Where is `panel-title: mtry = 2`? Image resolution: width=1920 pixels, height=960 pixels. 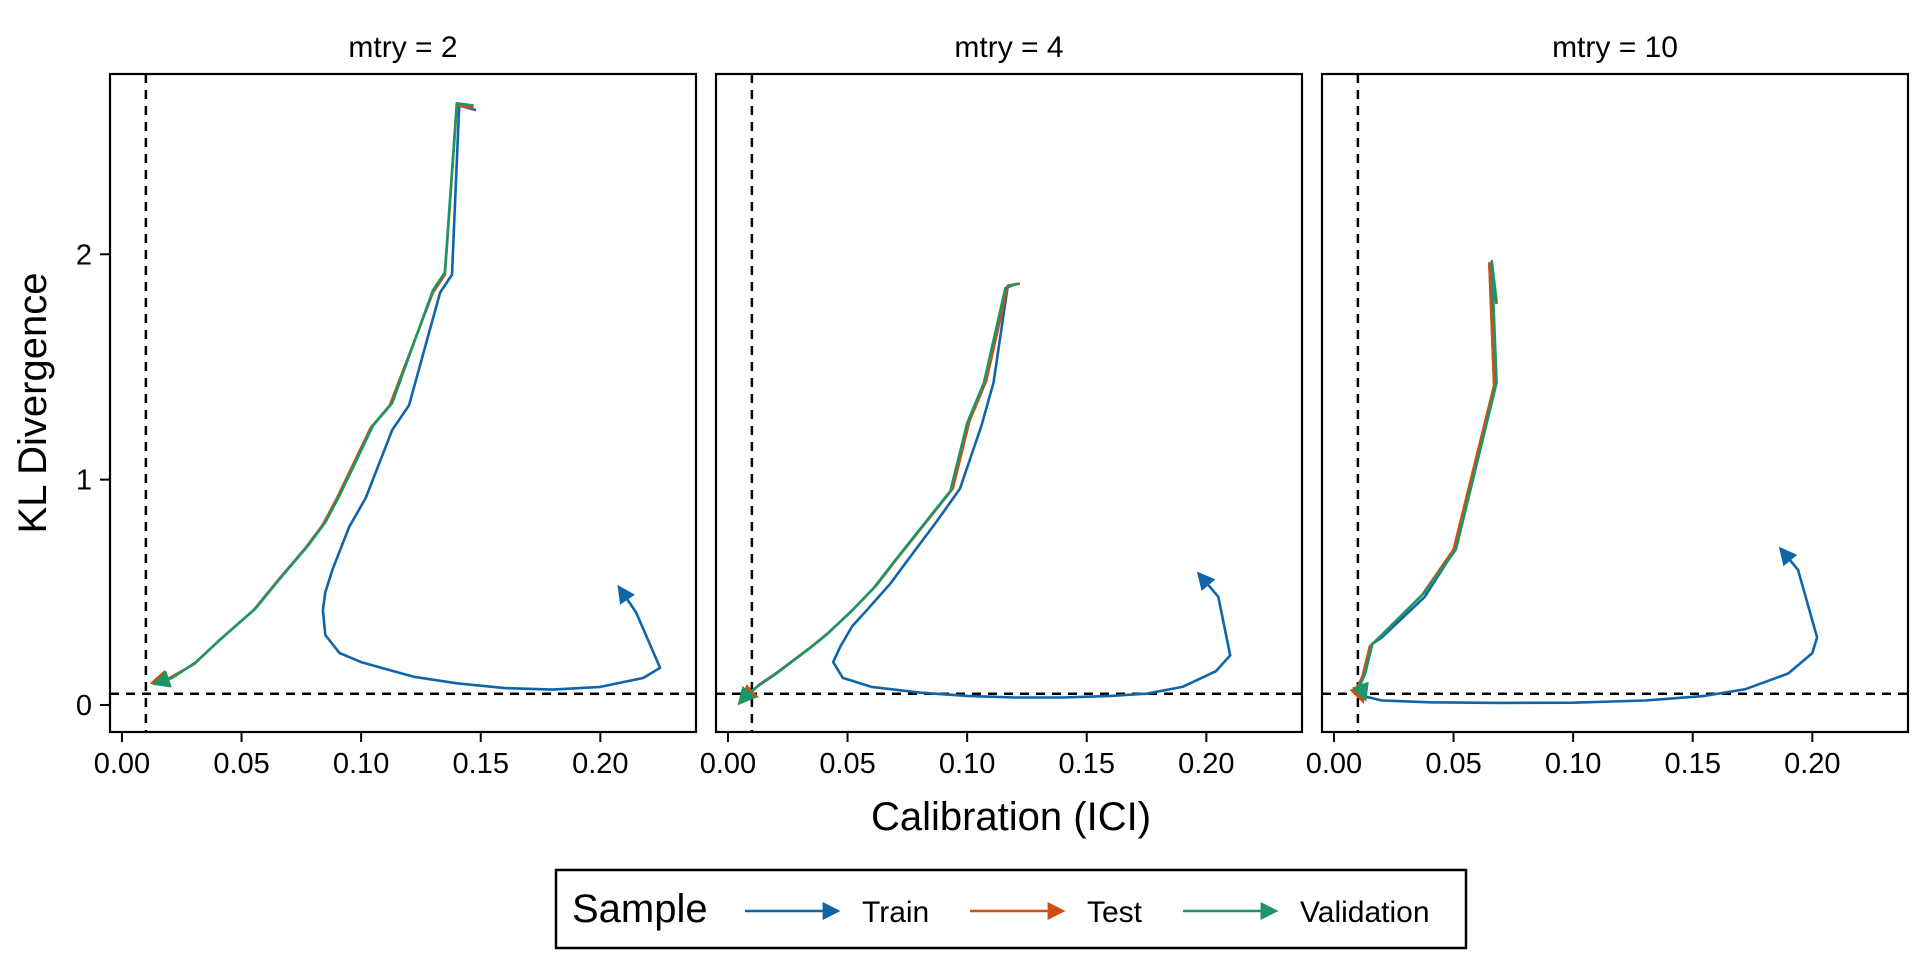 panel-title: mtry = 2 is located at coordinates (402, 47).